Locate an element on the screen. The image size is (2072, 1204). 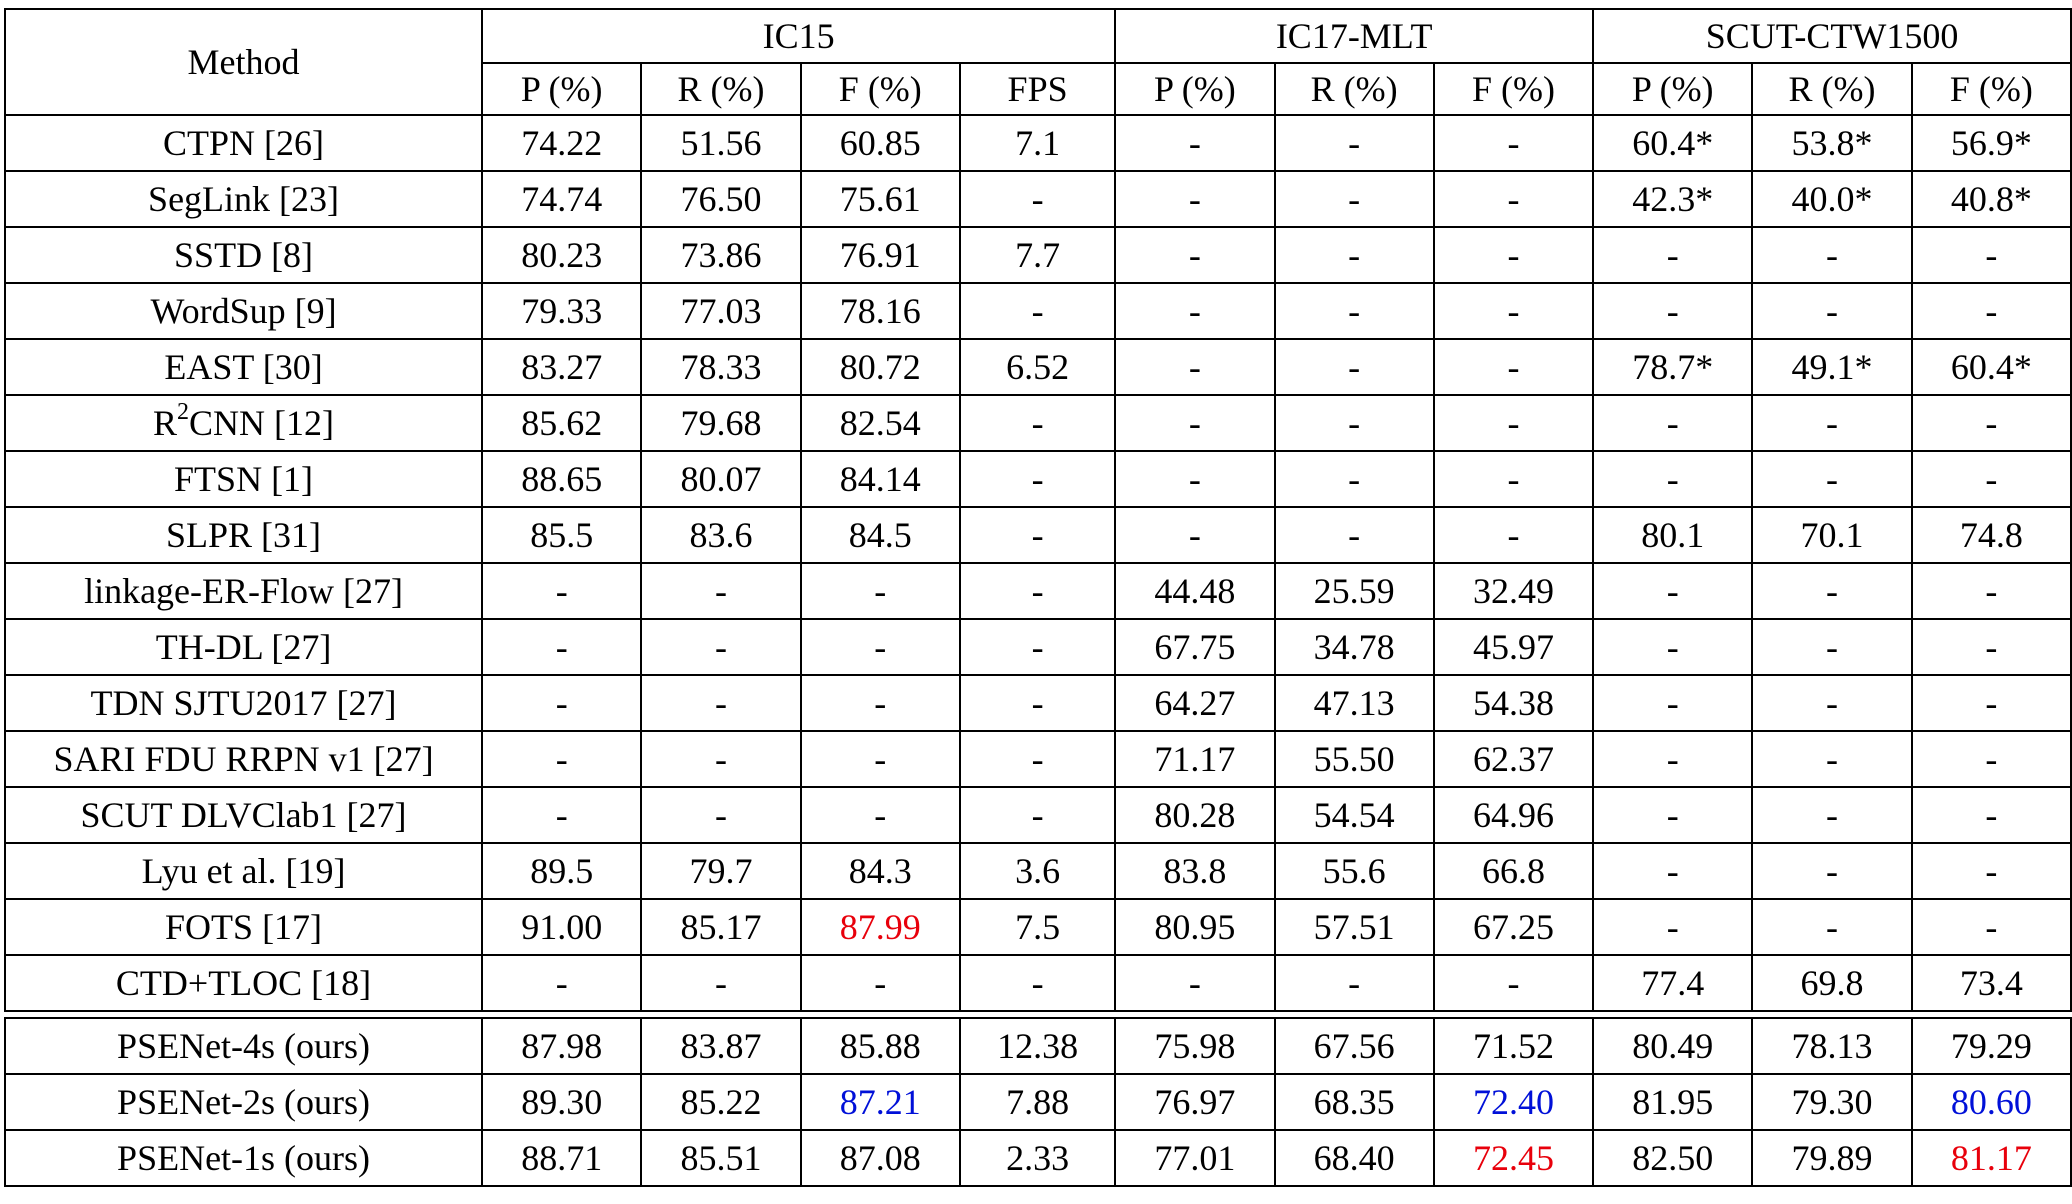
table-row: SLPR [31] 85.5 83.6 84.5- - - -80.1 70.1 74.8 is located at coordinates (1037, 535).